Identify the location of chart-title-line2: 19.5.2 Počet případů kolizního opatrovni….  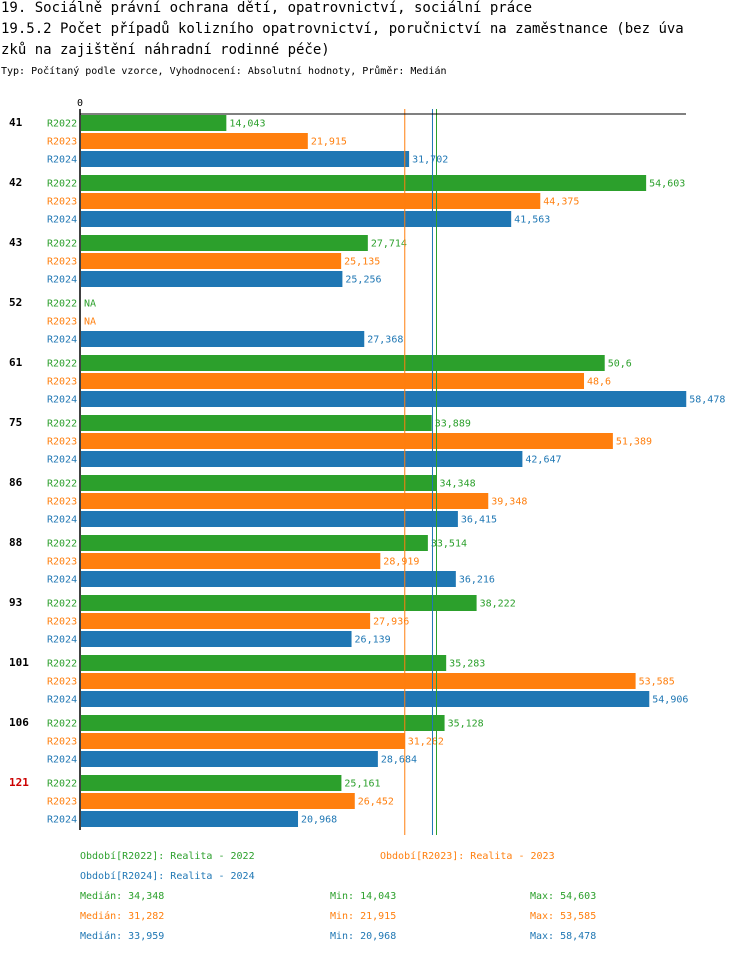
(342, 29).